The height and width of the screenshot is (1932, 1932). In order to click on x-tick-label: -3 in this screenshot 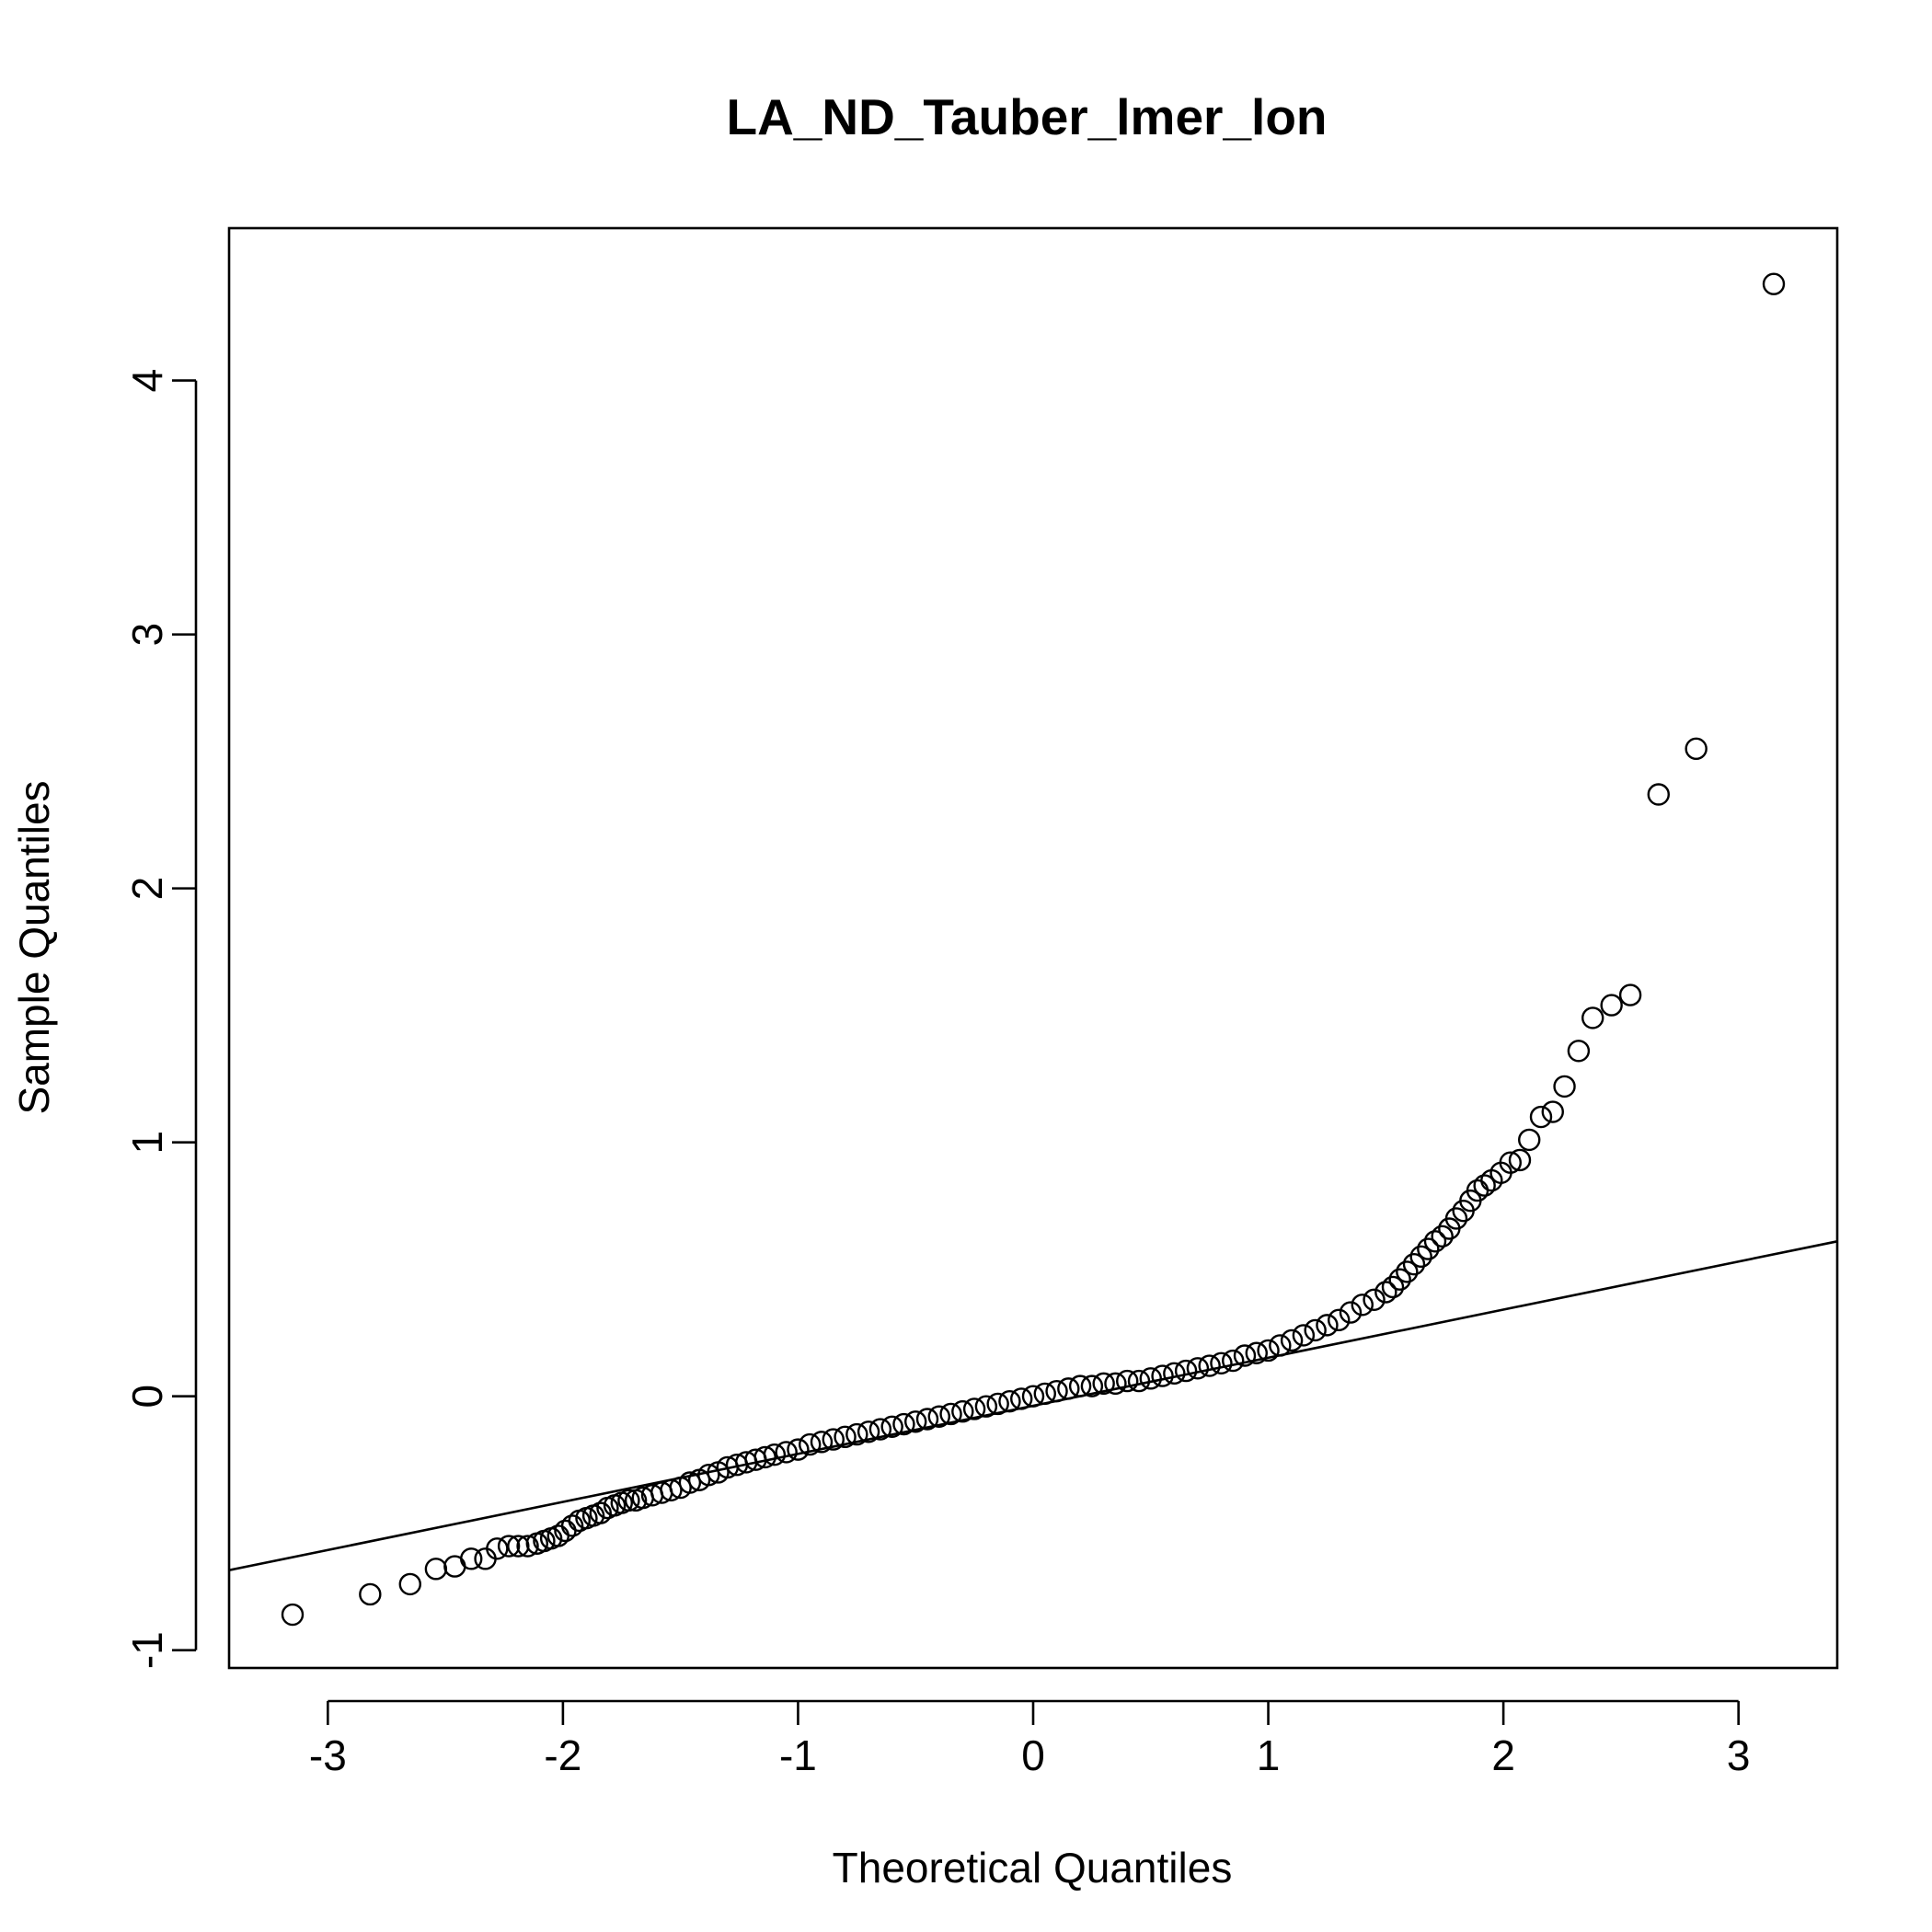, I will do `click(328, 1755)`.